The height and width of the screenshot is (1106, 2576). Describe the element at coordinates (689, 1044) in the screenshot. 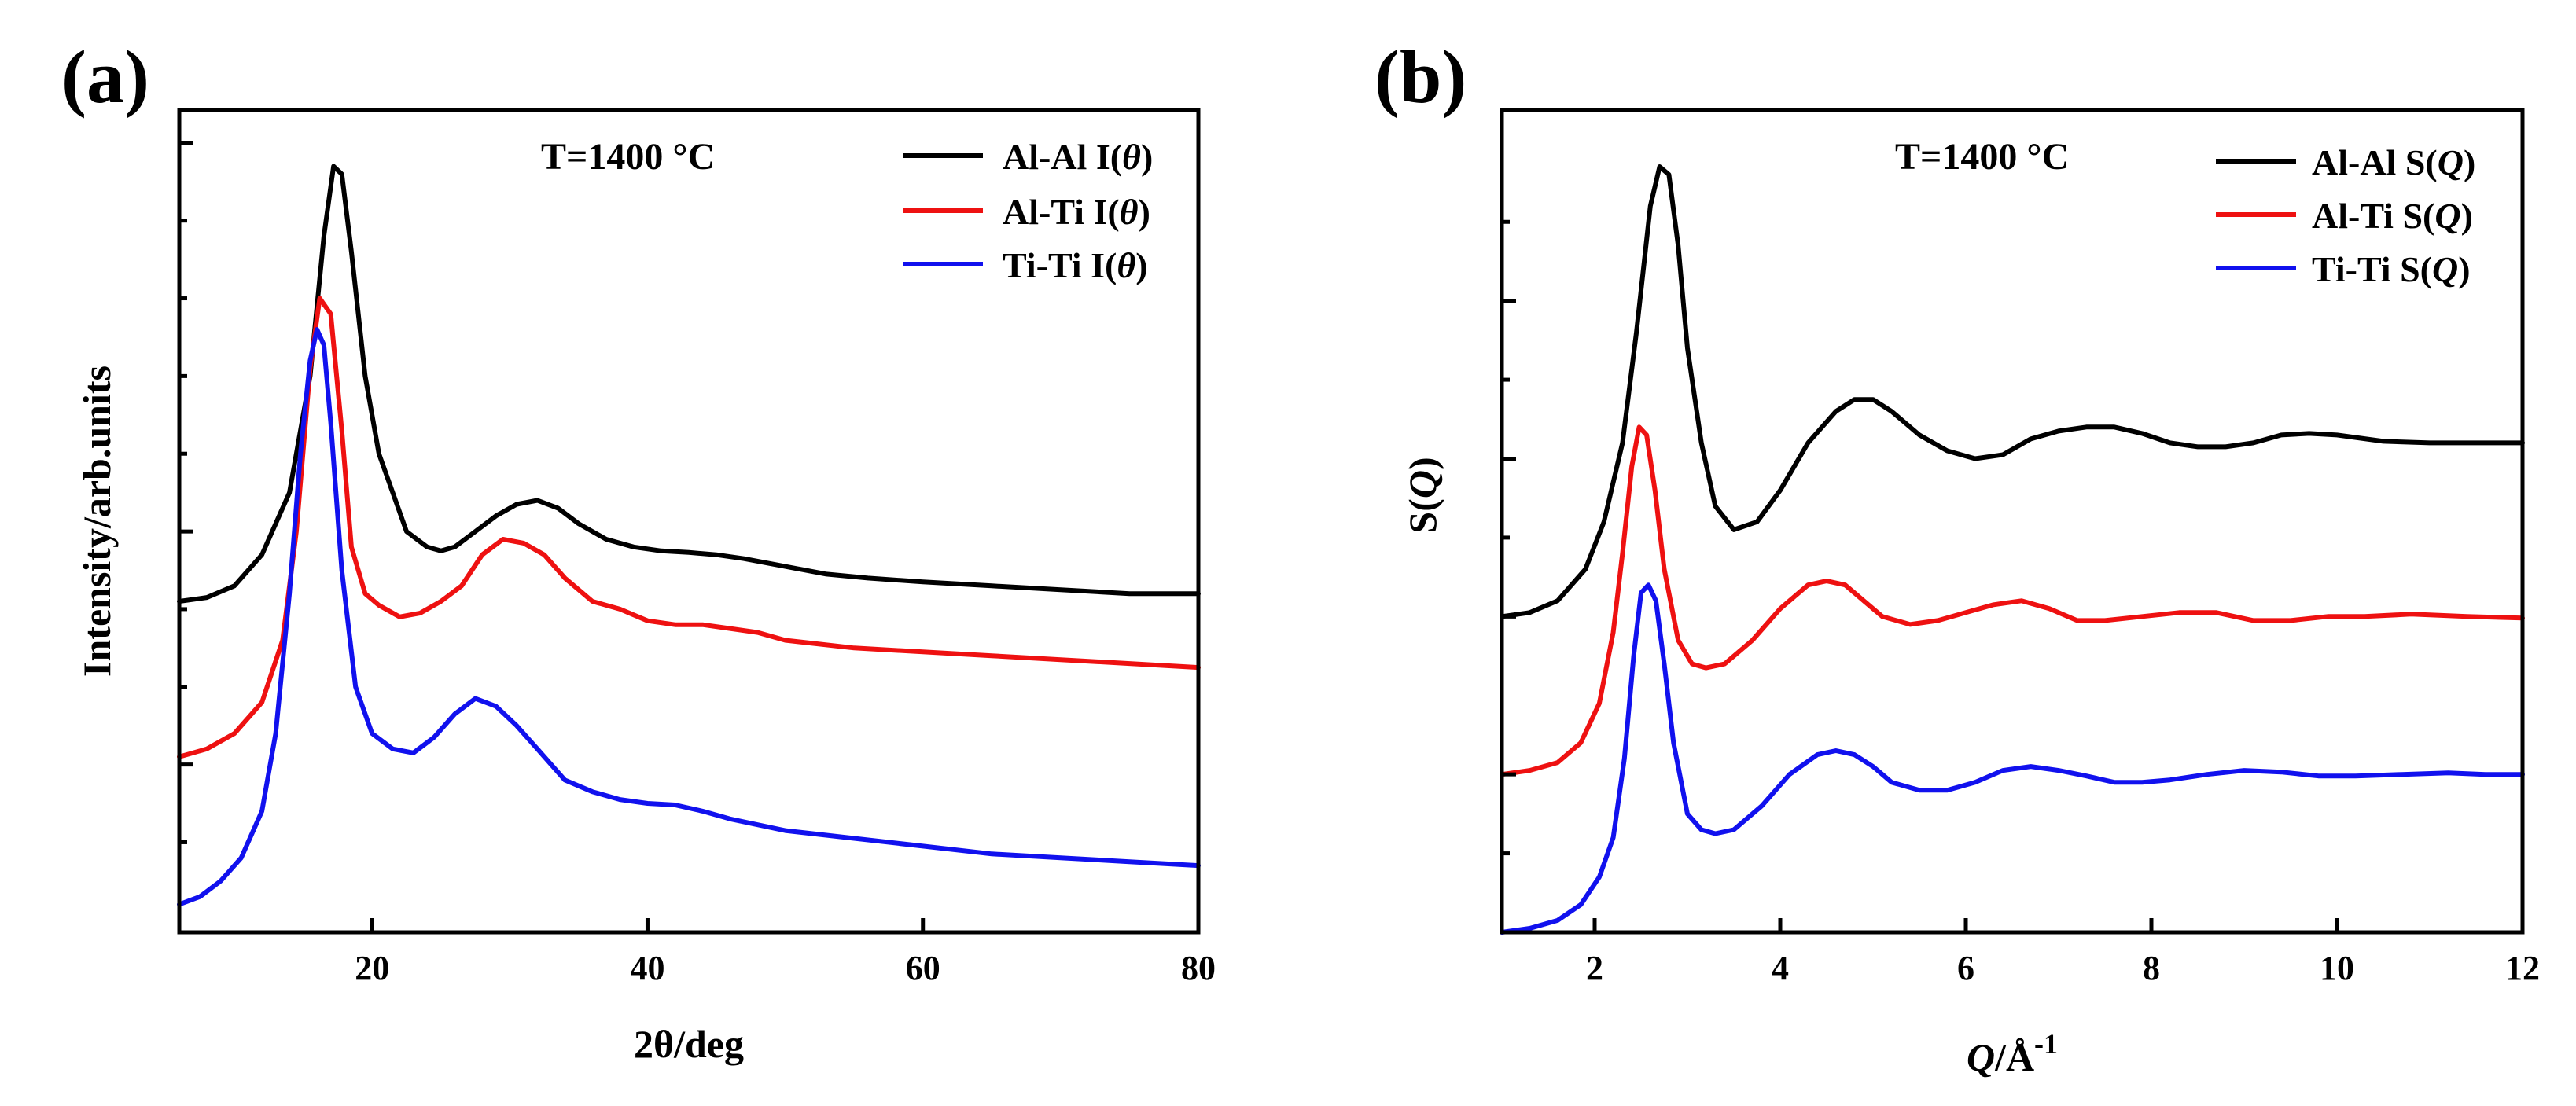

I see `panel-a-x-axis-title: 2θ/deg` at that location.